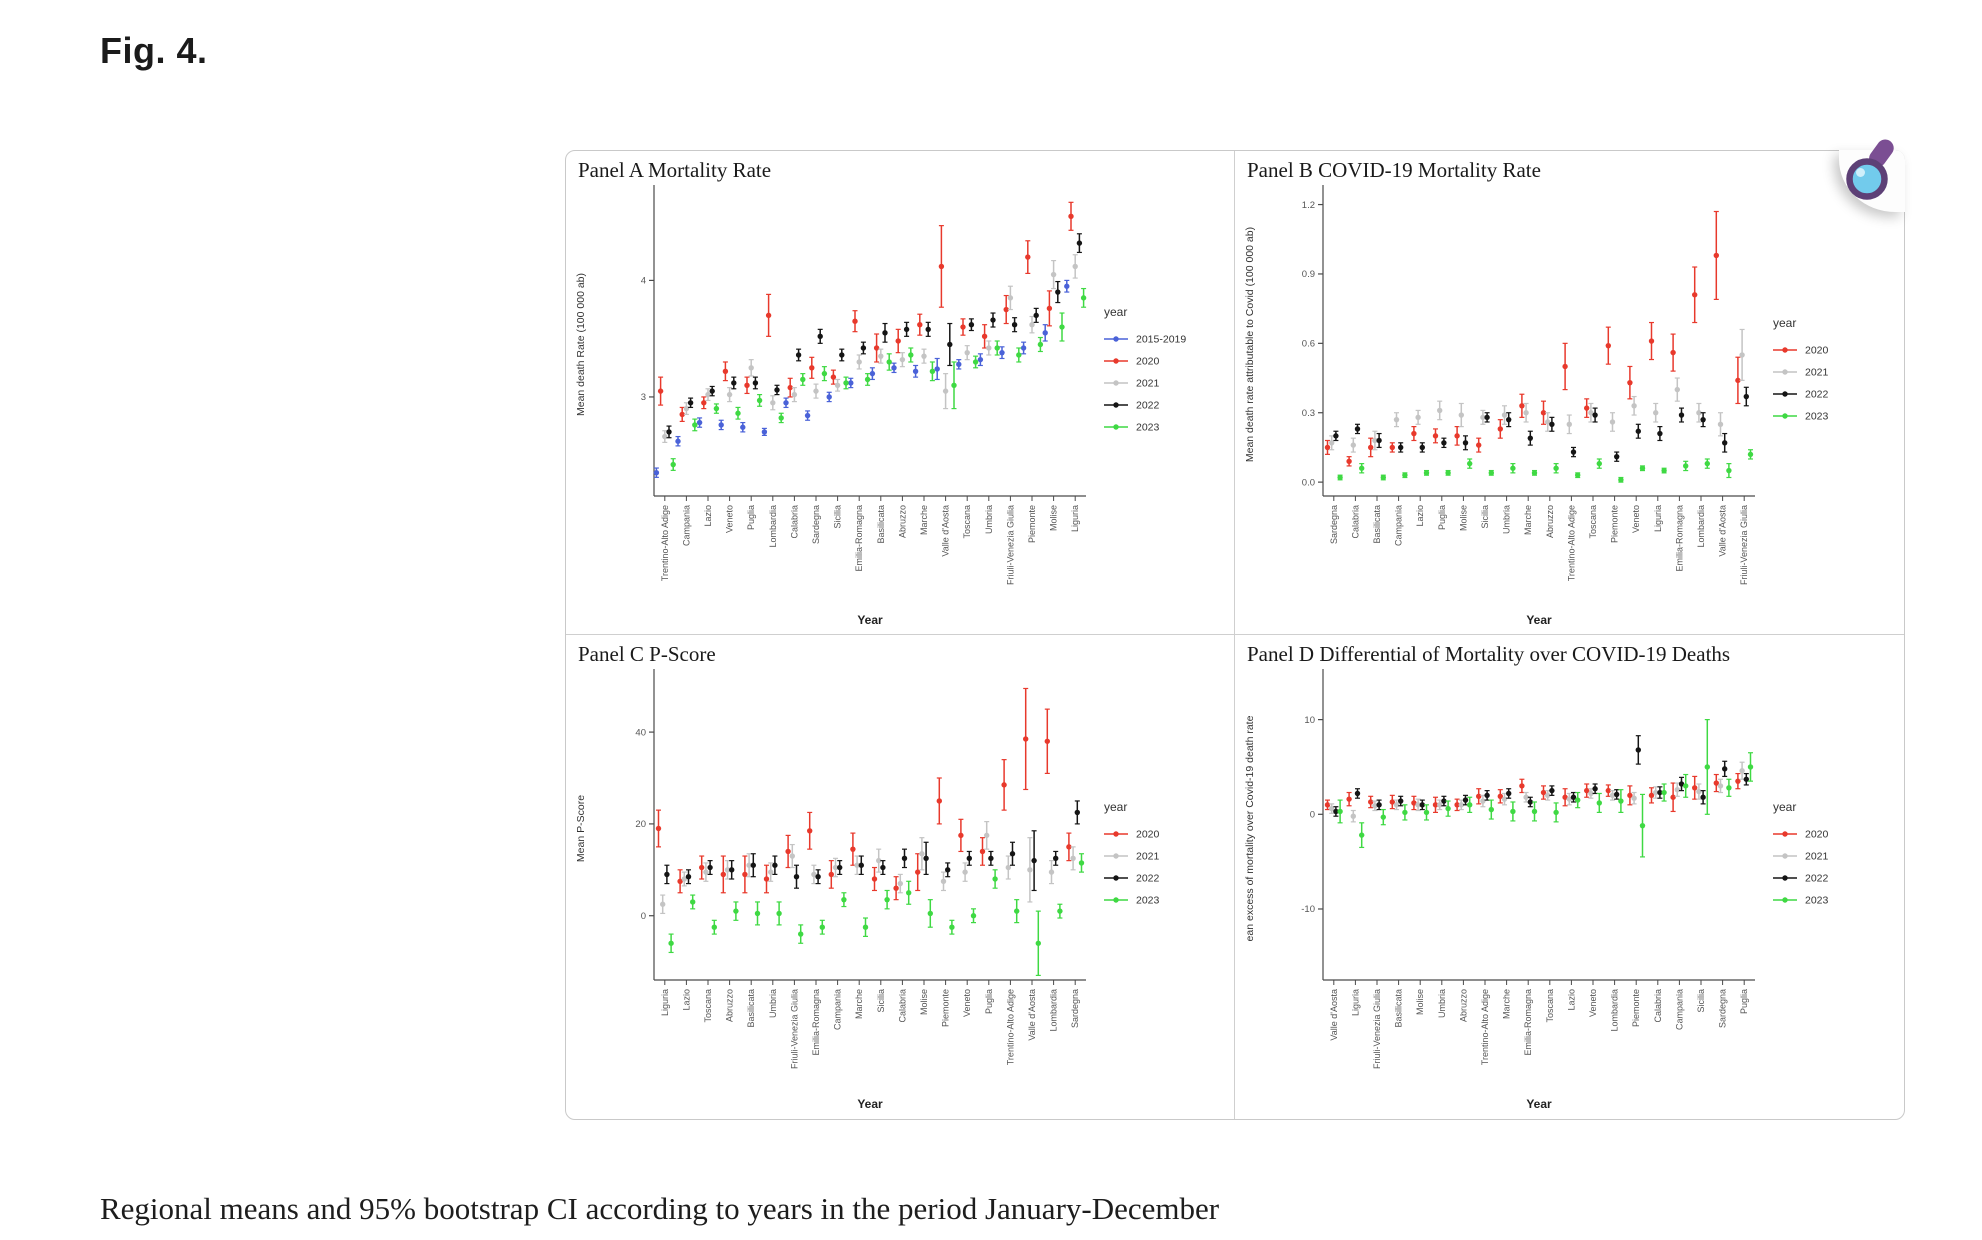 Image resolution: width=1982 pixels, height=1240 pixels. I want to click on legend: year 2020 2021 2022 2023, so click(1132, 853).